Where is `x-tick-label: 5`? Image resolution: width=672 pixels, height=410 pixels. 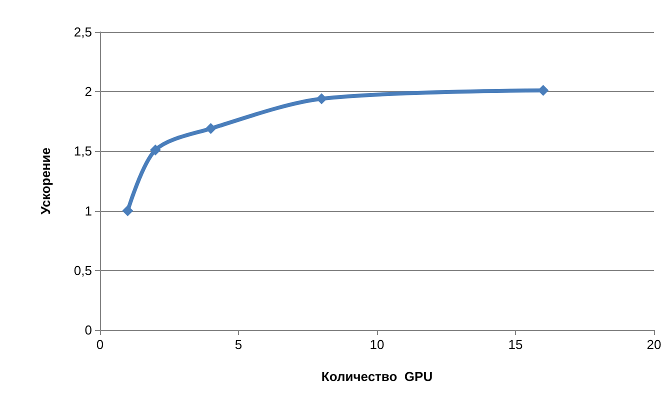
x-tick-label: 5 is located at coordinates (238, 344).